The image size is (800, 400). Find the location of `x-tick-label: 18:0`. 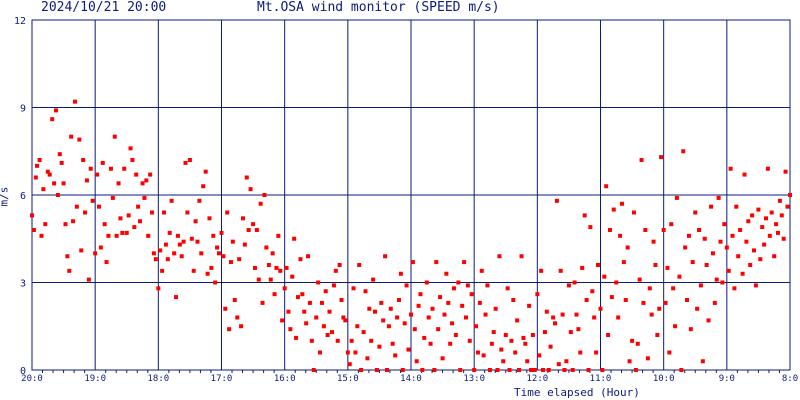

x-tick-label: 18:0 is located at coordinates (158, 379).